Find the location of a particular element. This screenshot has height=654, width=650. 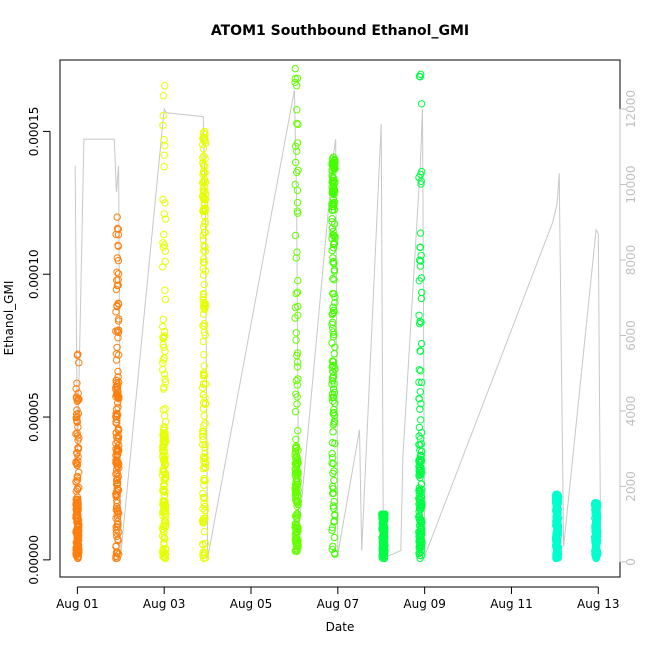

y-axis: 0.00000 0.00005 0.00010 0.00015 is located at coordinates (39, 346).